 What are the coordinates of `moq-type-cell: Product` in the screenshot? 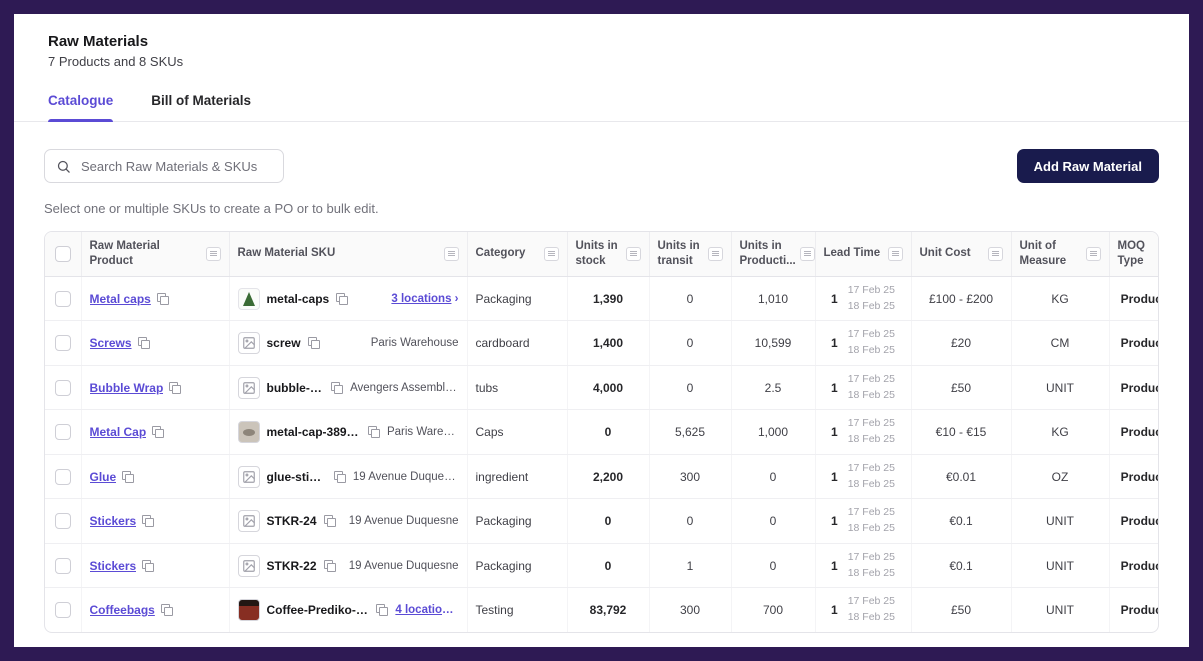 It's located at (1133, 299).